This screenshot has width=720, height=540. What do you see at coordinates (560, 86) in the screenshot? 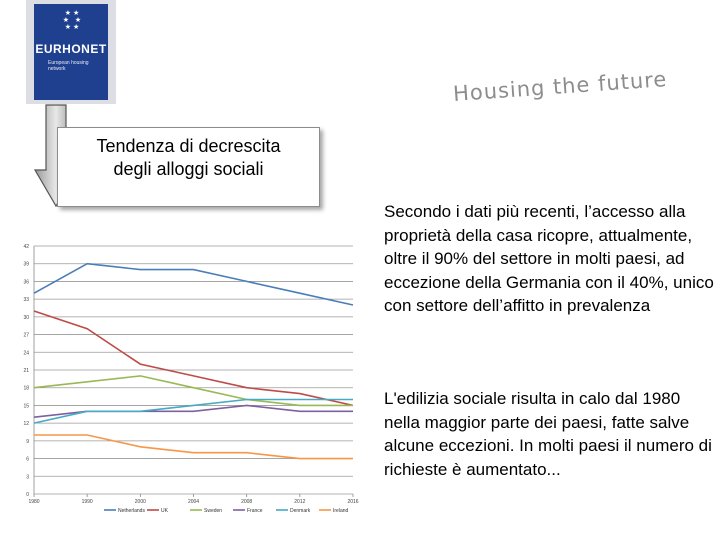
I see `tagline: Housing the future` at bounding box center [560, 86].